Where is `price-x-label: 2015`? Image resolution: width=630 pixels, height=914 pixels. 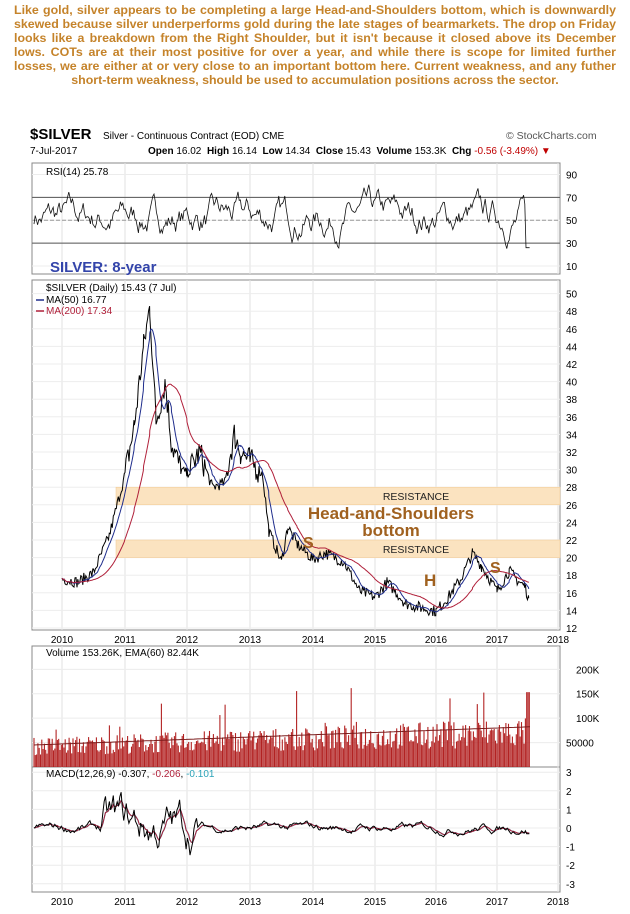 price-x-label: 2015 is located at coordinates (375, 640).